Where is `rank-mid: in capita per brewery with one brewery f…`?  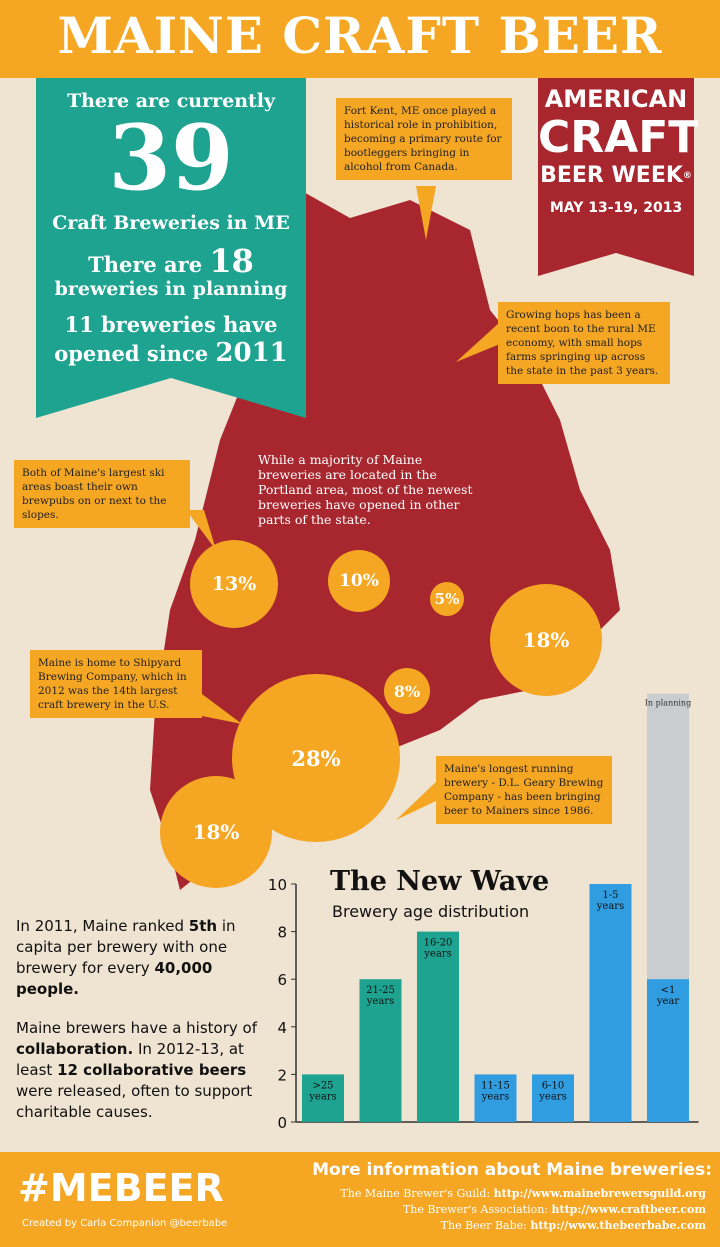 rank-mid: in capita per brewery with one brewery f… is located at coordinates (126, 947).